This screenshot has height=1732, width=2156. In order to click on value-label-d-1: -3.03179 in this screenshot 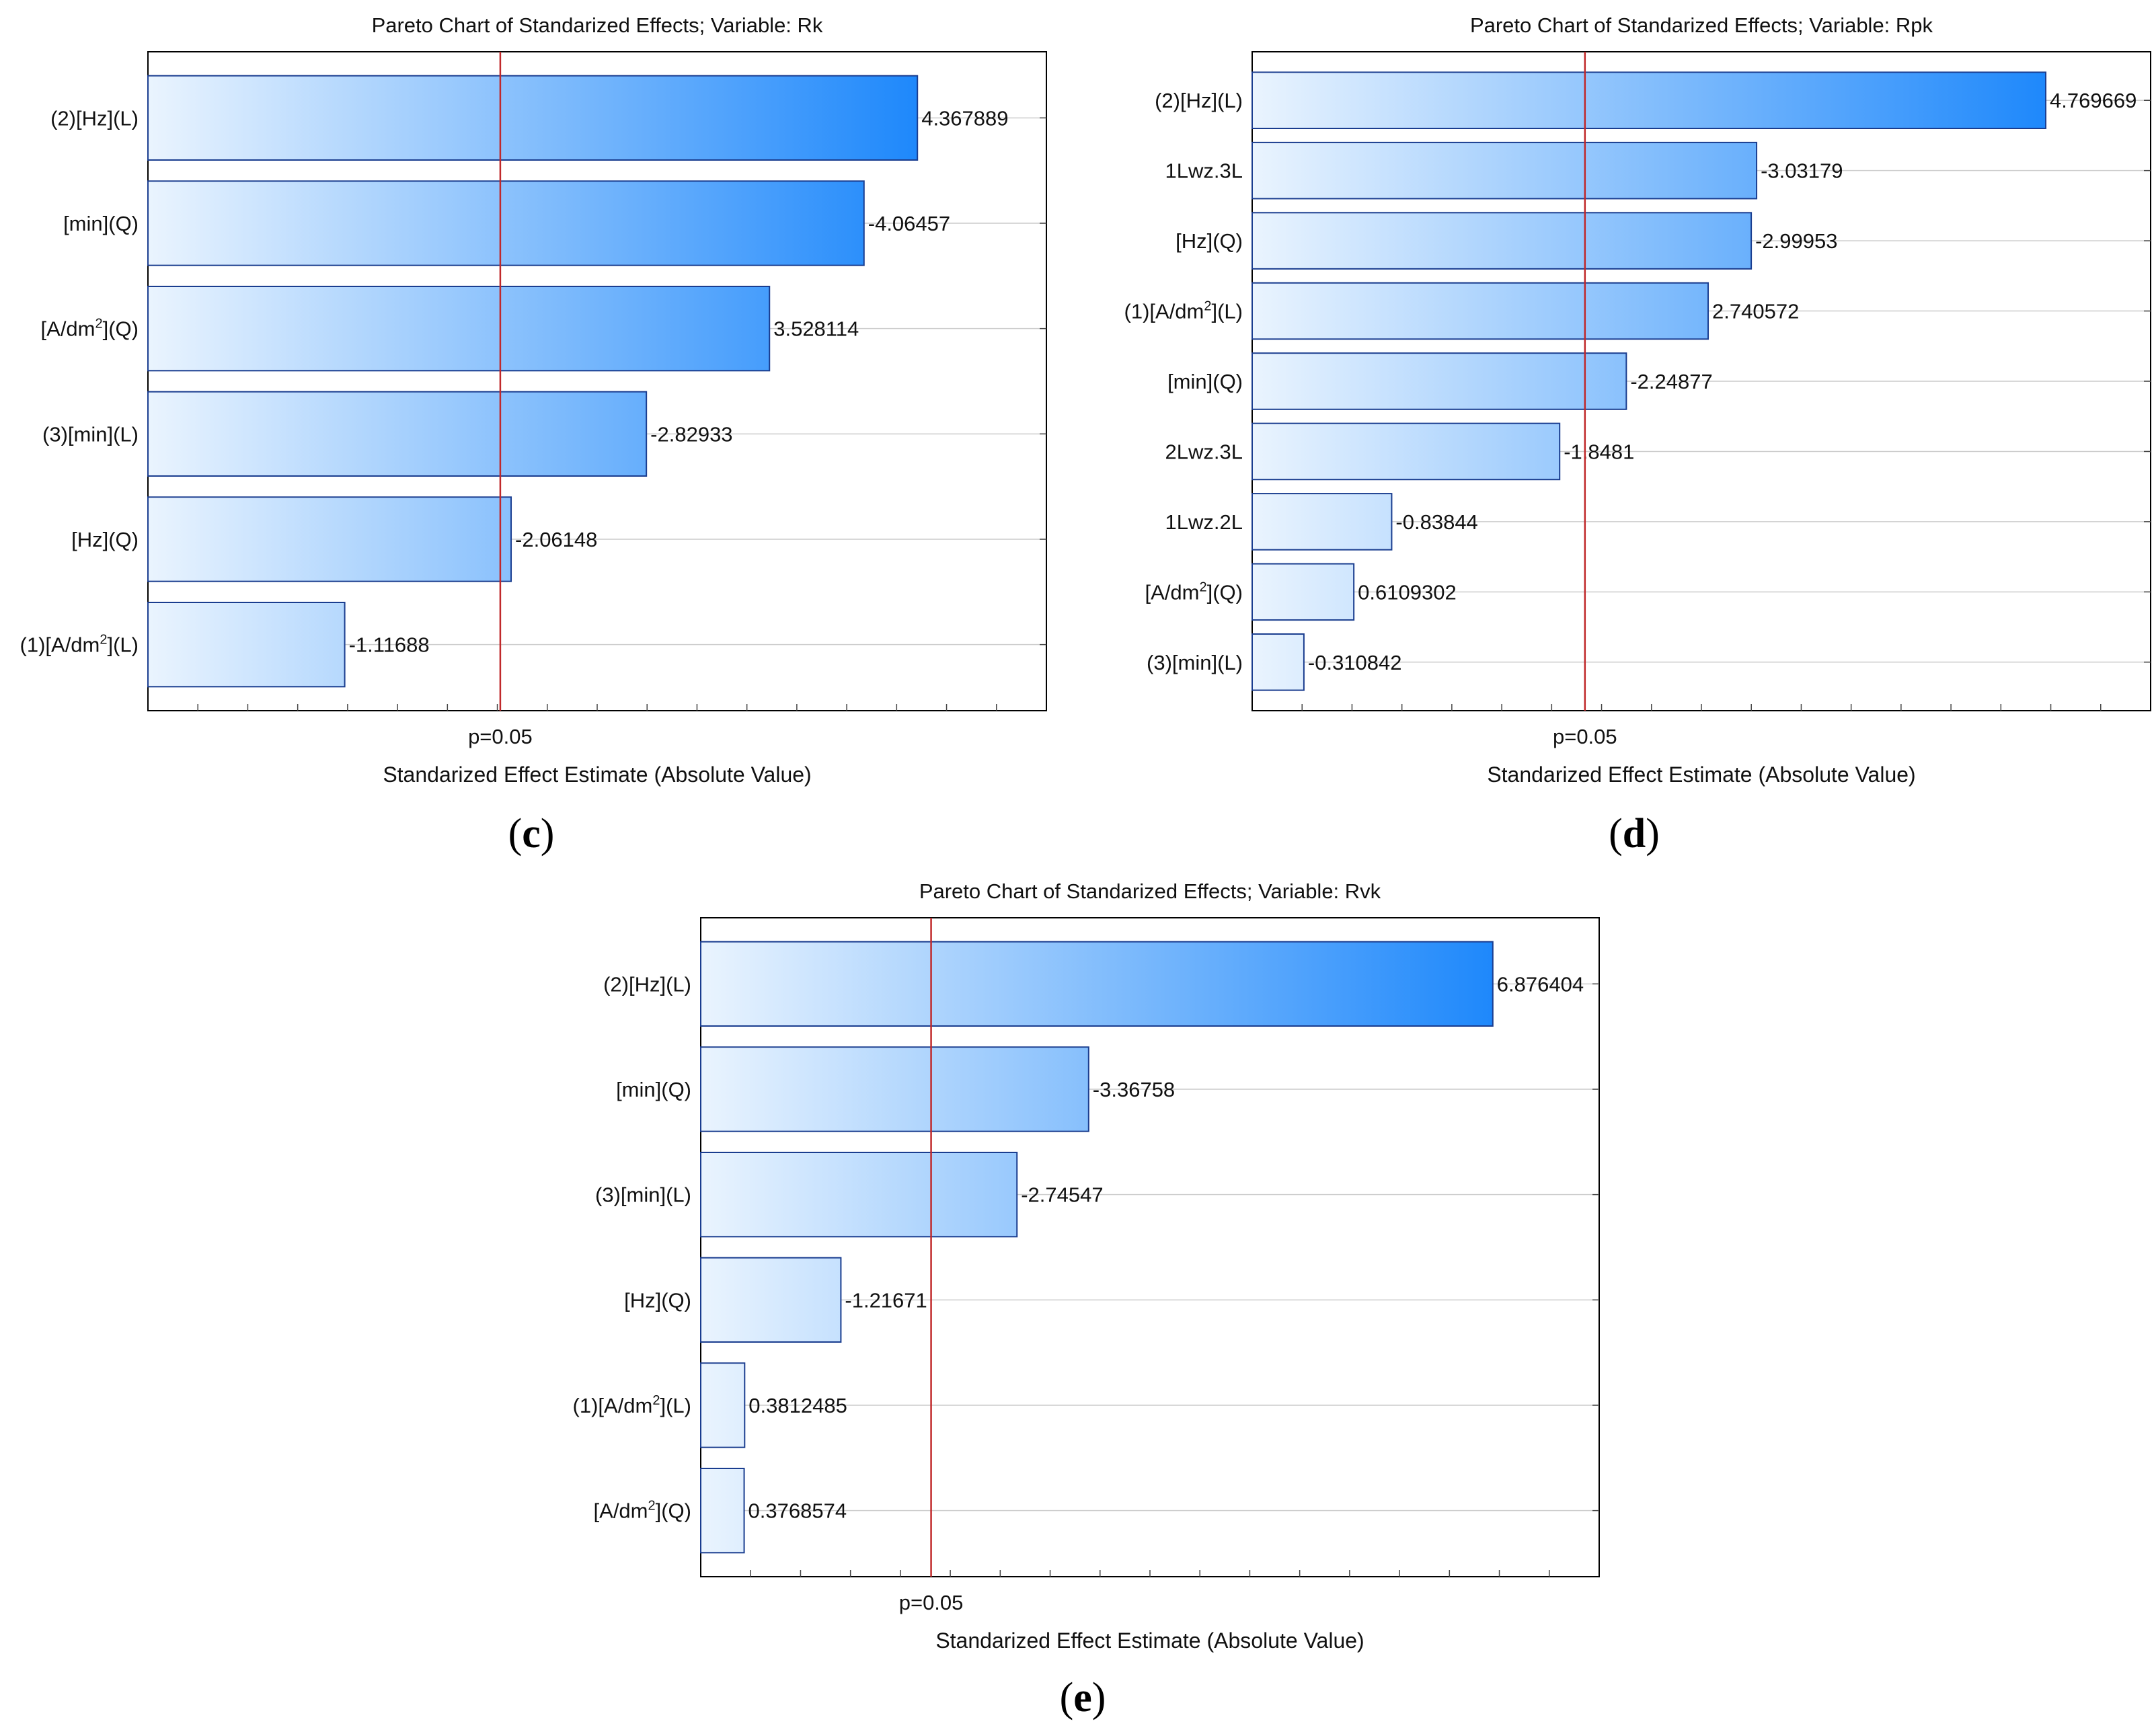, I will do `click(1802, 171)`.